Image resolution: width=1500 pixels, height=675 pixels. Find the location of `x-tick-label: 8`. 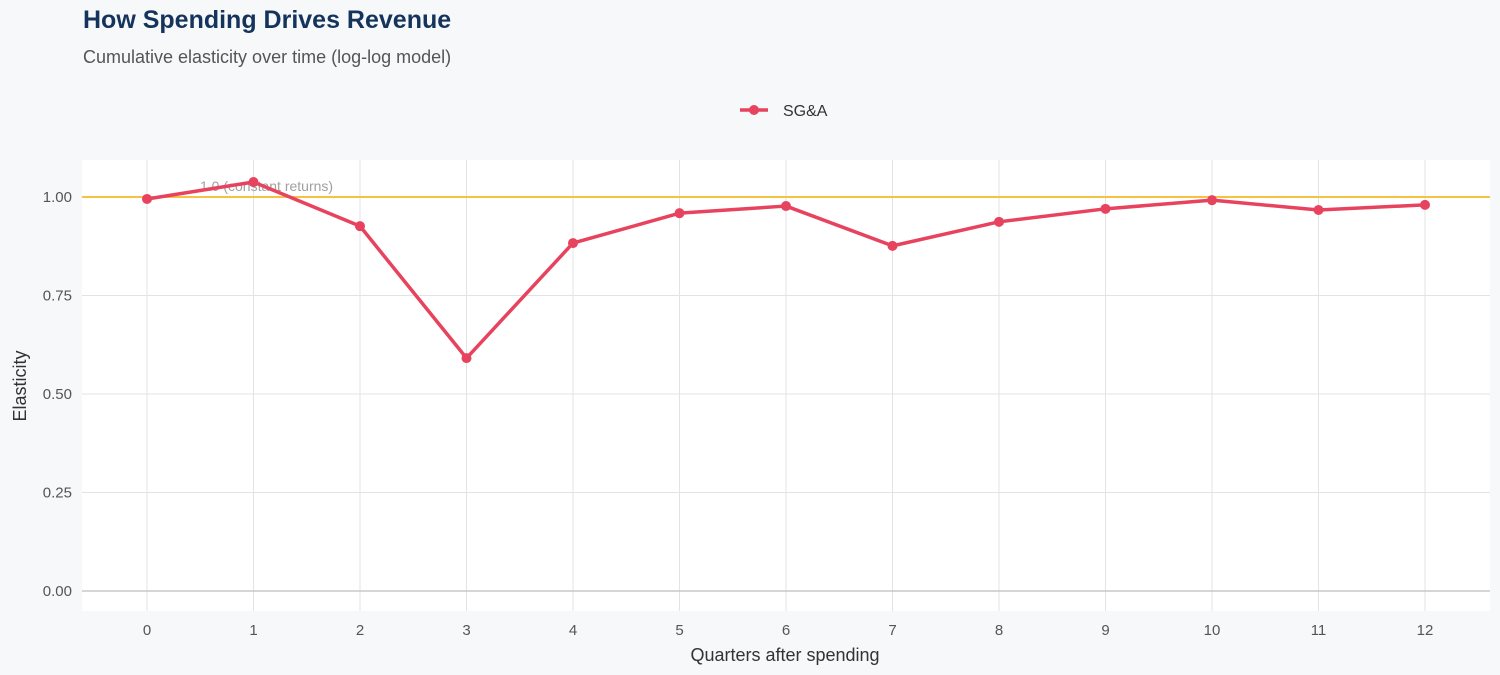

x-tick-label: 8 is located at coordinates (999, 630).